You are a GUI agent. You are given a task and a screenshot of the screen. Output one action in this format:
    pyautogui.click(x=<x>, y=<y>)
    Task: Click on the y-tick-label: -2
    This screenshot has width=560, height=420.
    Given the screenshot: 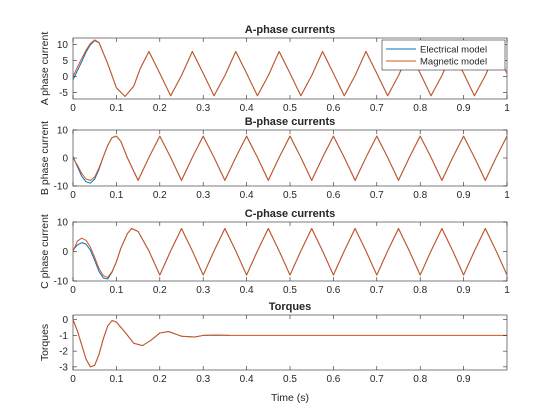 What is the action you would take?
    pyautogui.click(x=63, y=352)
    